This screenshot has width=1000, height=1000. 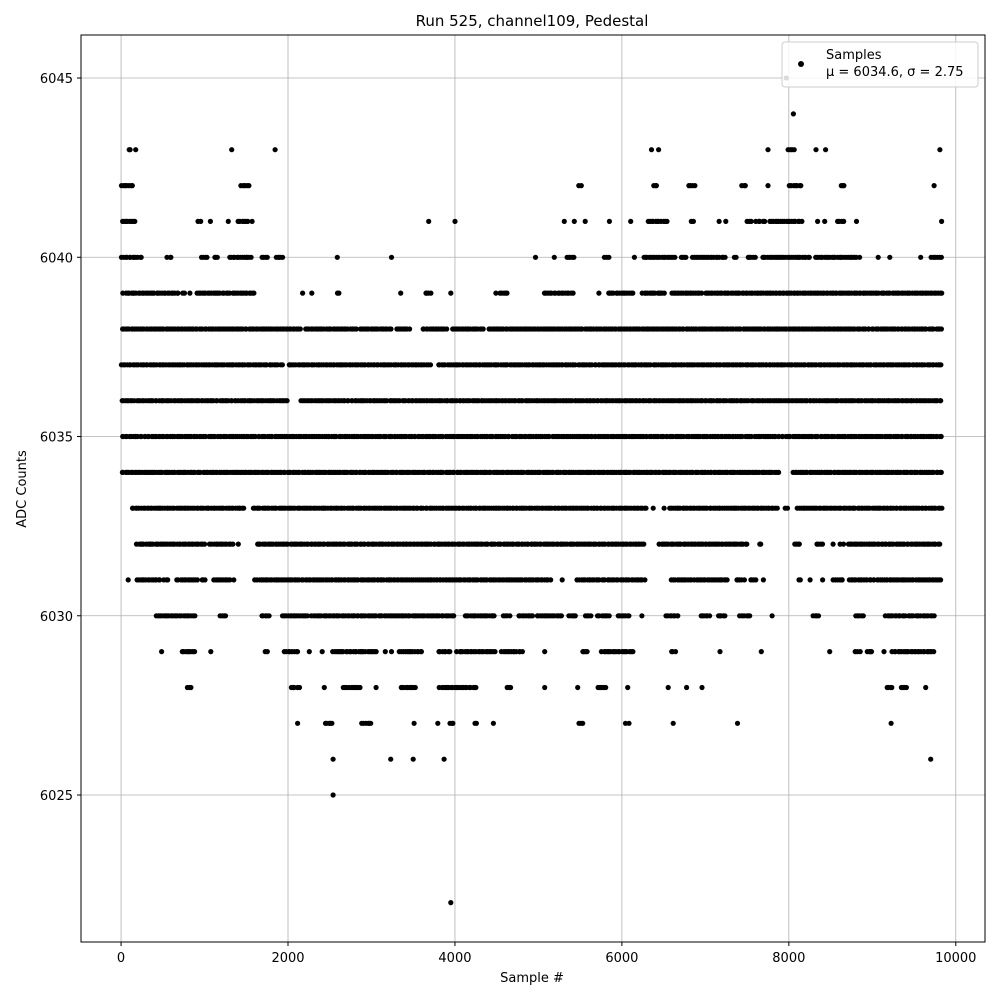 What do you see at coordinates (121, 958) in the screenshot?
I see `x-tick-label: 0` at bounding box center [121, 958].